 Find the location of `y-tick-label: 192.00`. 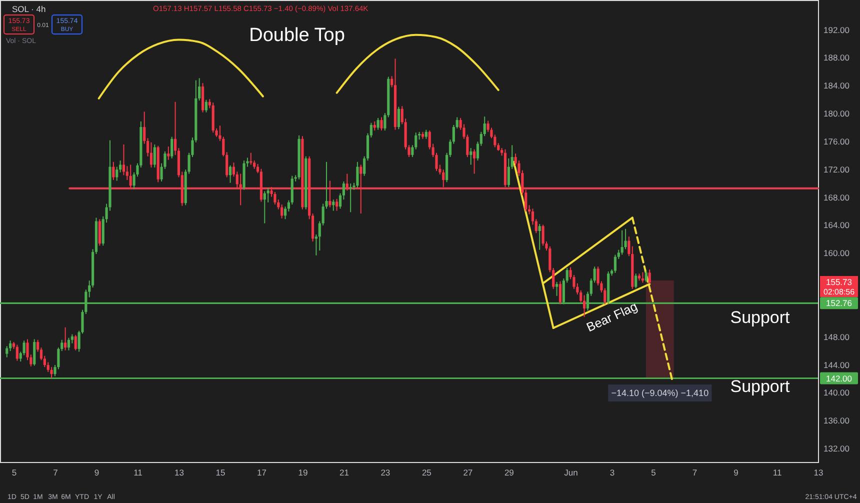

y-tick-label: 192.00 is located at coordinates (837, 29).